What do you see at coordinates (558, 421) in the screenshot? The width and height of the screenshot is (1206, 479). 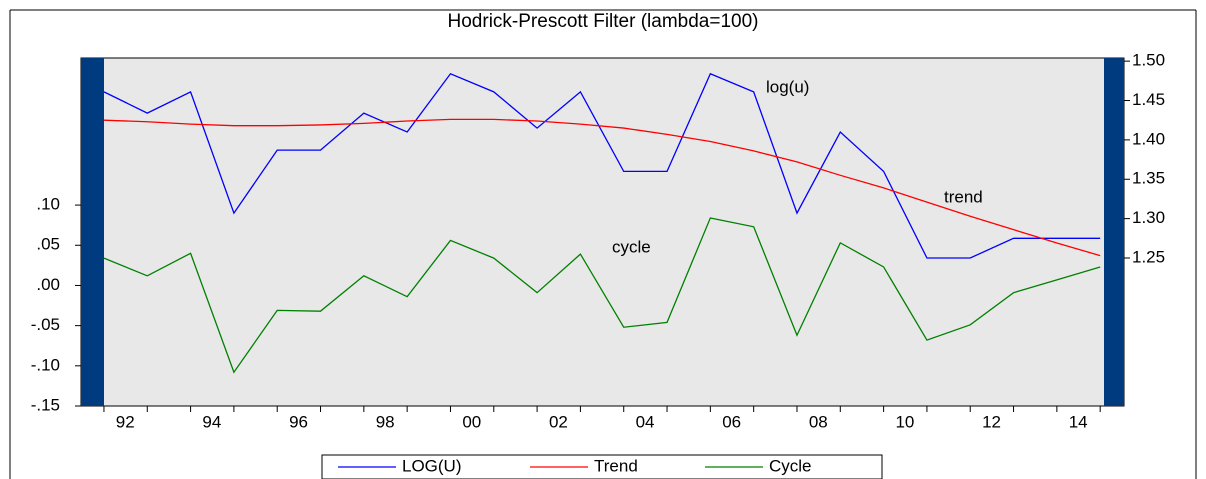 I see `x-tick-label: 02` at bounding box center [558, 421].